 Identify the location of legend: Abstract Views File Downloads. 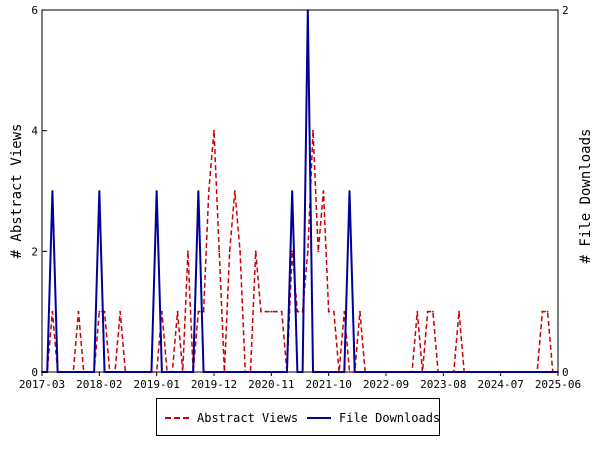
(298, 417).